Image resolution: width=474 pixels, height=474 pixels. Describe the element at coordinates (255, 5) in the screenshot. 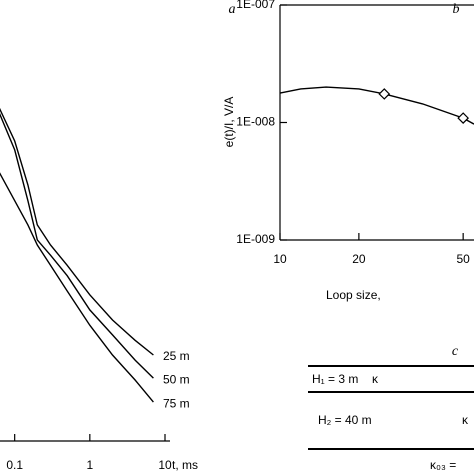

I see `y-tick-label: 1E-007` at that location.